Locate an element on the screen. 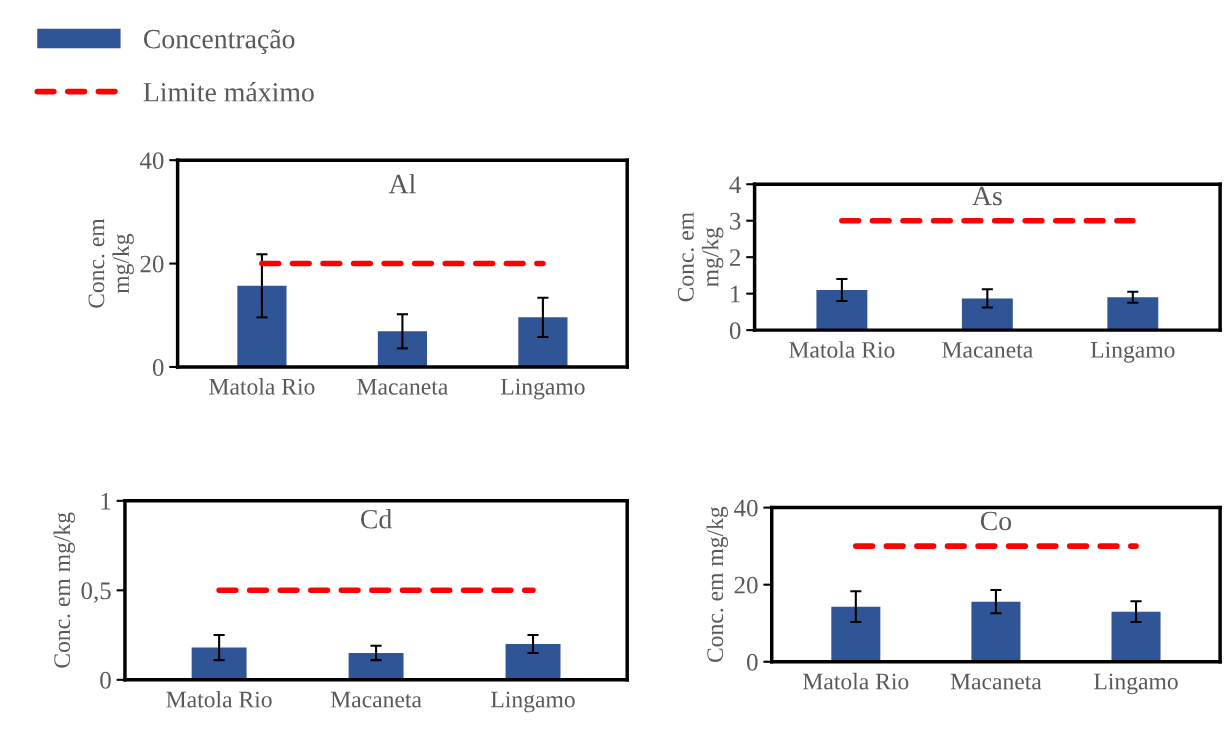 This screenshot has height=752, width=1225. legend-label: Limite máximo is located at coordinates (228, 92).